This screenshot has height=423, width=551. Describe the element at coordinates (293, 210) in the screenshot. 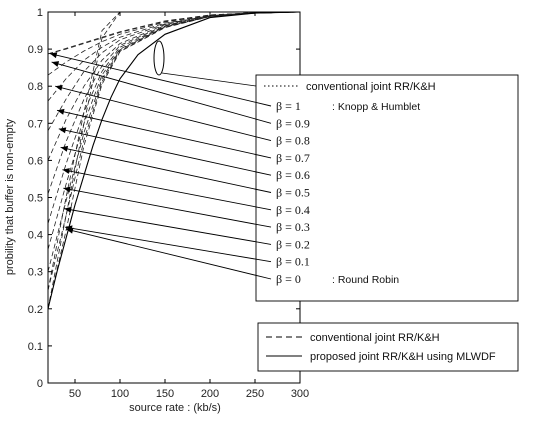

I see `beta-label-6: β = 0.4` at that location.